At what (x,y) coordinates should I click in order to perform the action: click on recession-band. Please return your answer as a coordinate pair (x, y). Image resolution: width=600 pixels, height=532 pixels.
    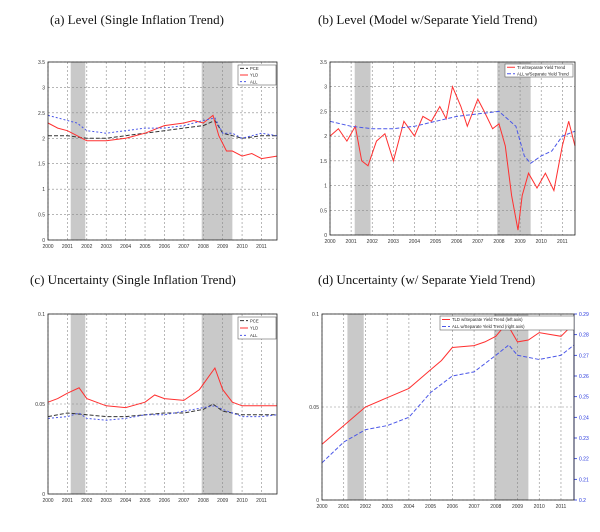
    Looking at the image, I should click on (362, 148).